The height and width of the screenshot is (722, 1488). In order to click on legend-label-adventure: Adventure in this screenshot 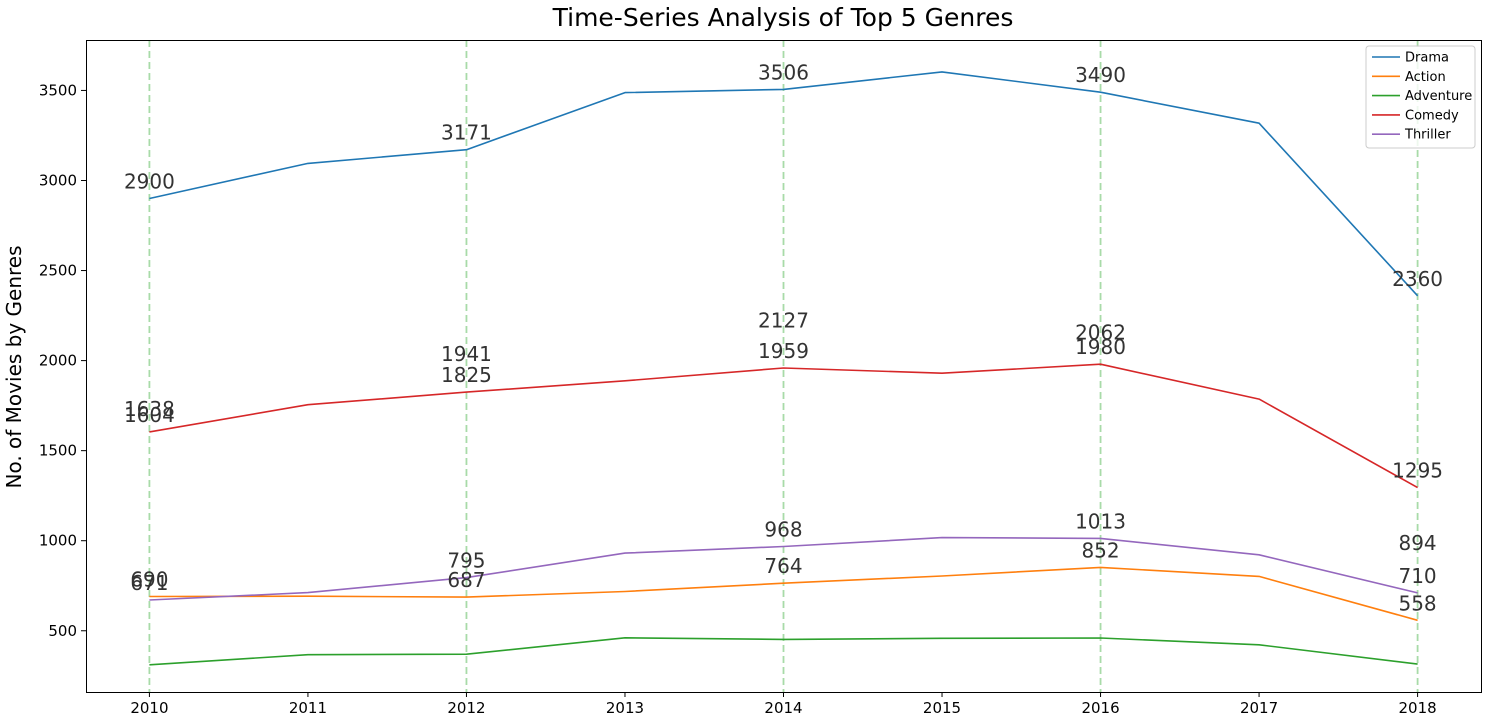, I will do `click(1438, 96)`.